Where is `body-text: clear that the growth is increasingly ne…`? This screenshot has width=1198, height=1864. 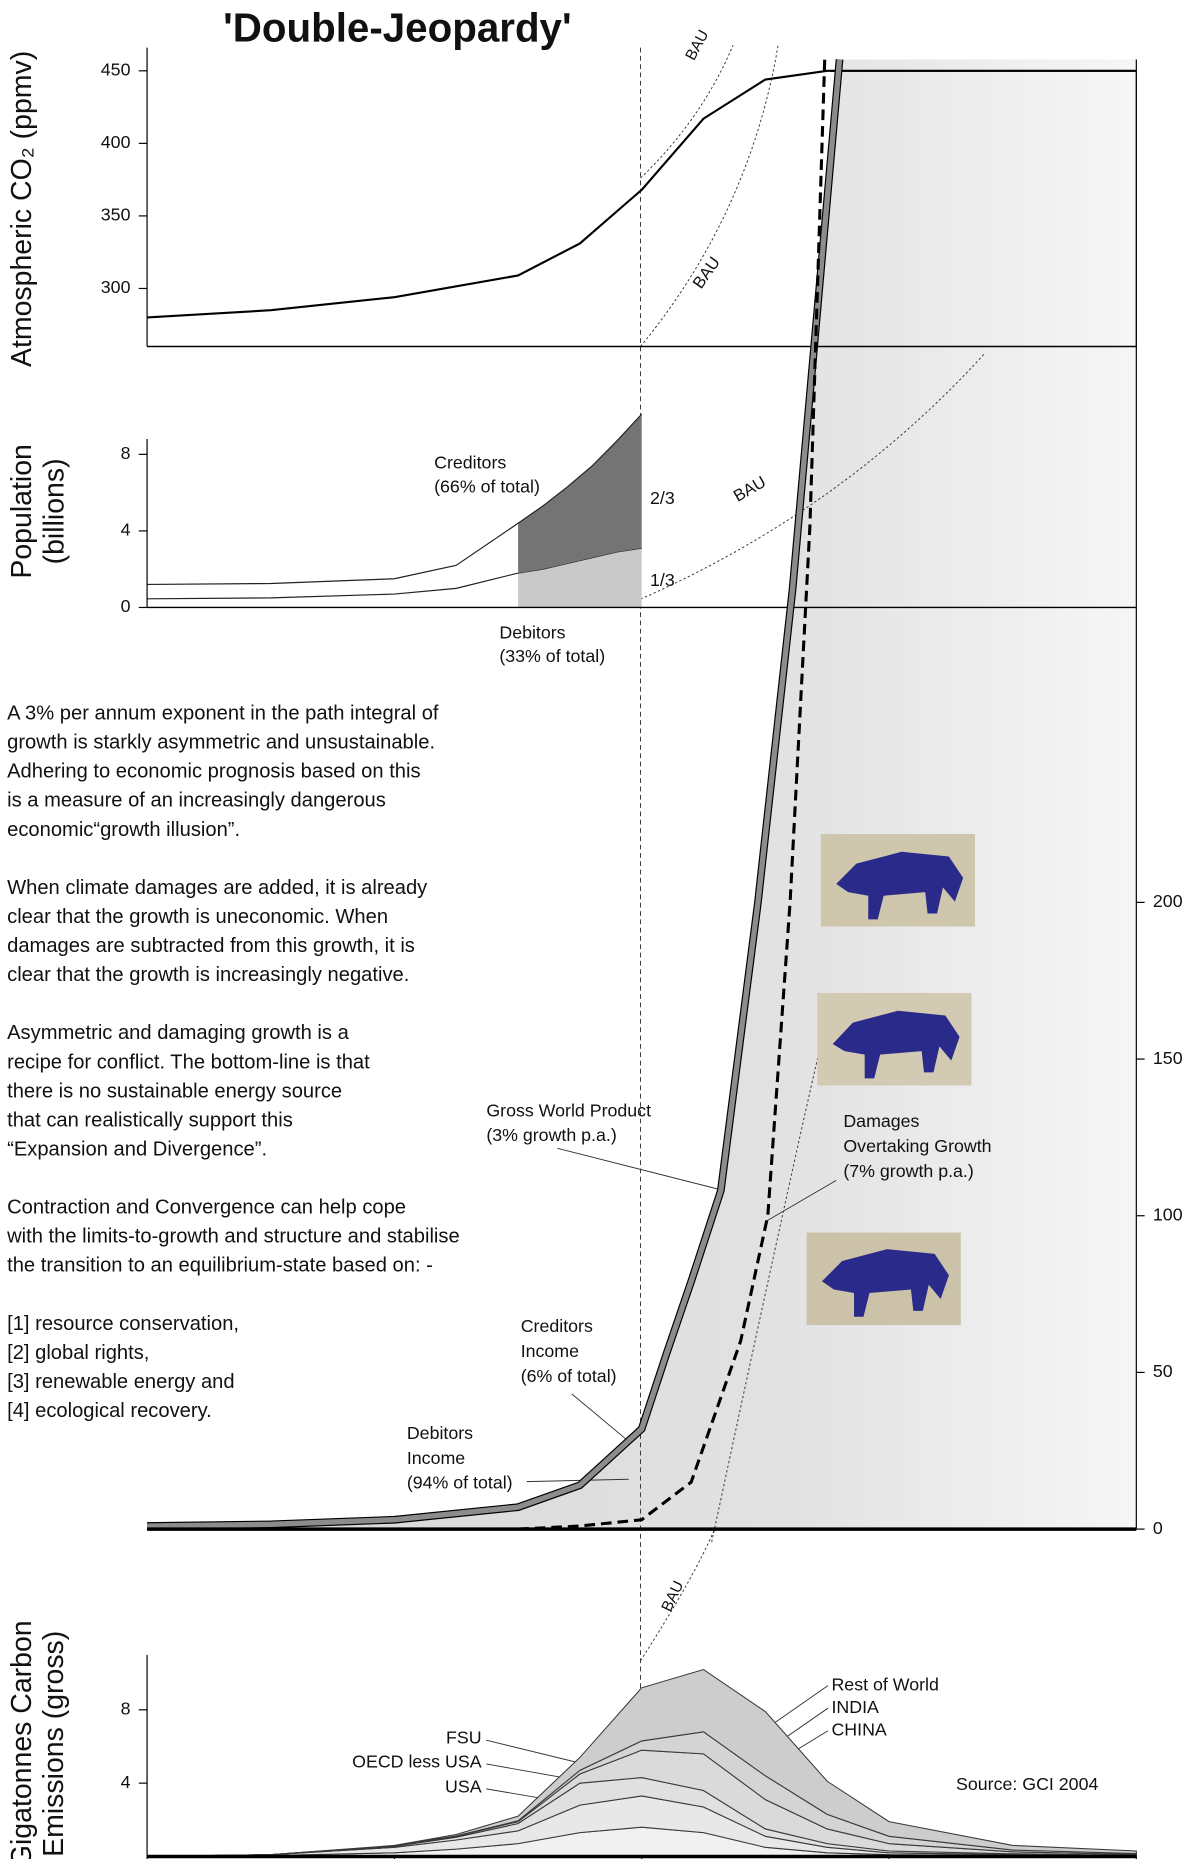
body-text: clear that the growth is increasingly ne… is located at coordinates (208, 975).